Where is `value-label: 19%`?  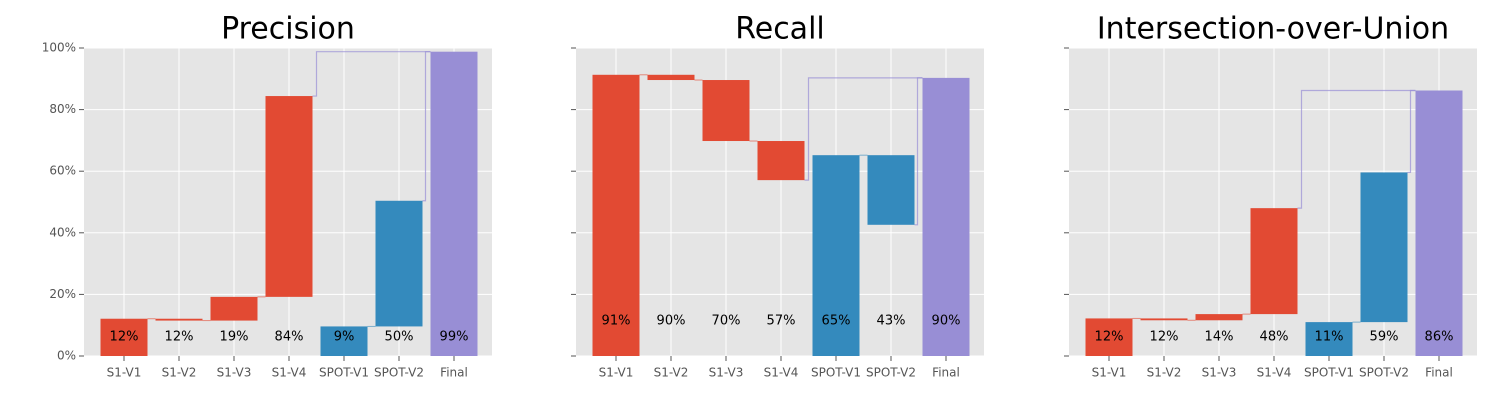 value-label: 19% is located at coordinates (234, 337).